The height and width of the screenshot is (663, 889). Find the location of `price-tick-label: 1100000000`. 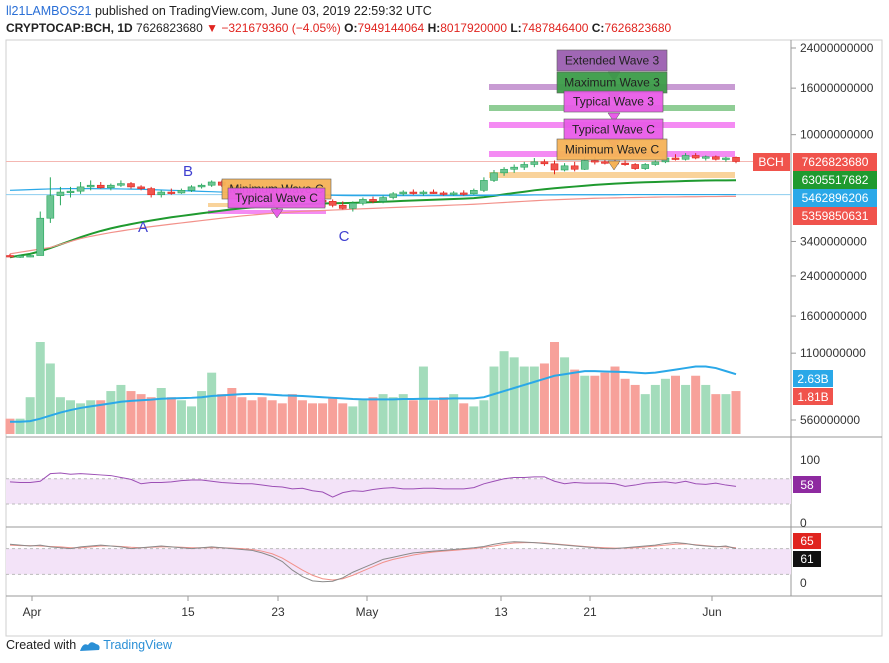

price-tick-label: 1100000000 is located at coordinates (833, 353).